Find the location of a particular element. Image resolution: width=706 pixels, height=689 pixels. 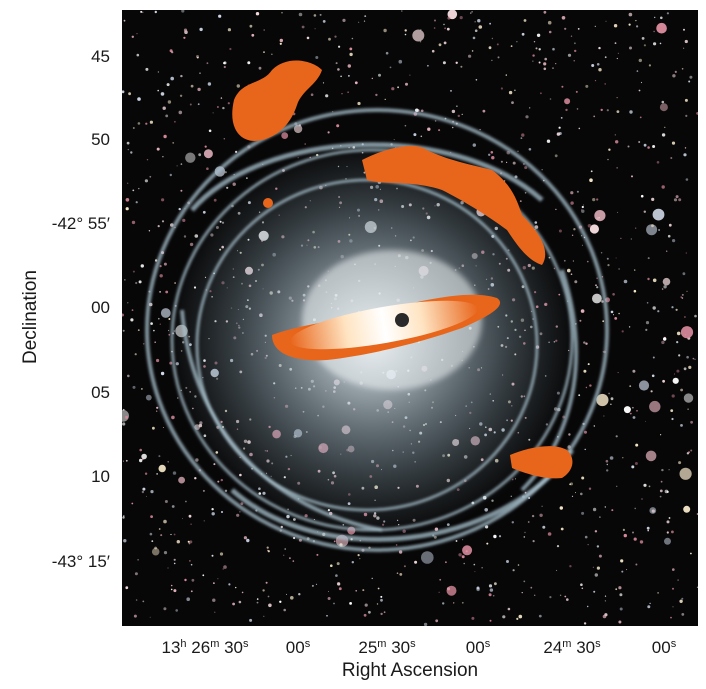

x-axis-title: Right Ascension is located at coordinates (410, 670).